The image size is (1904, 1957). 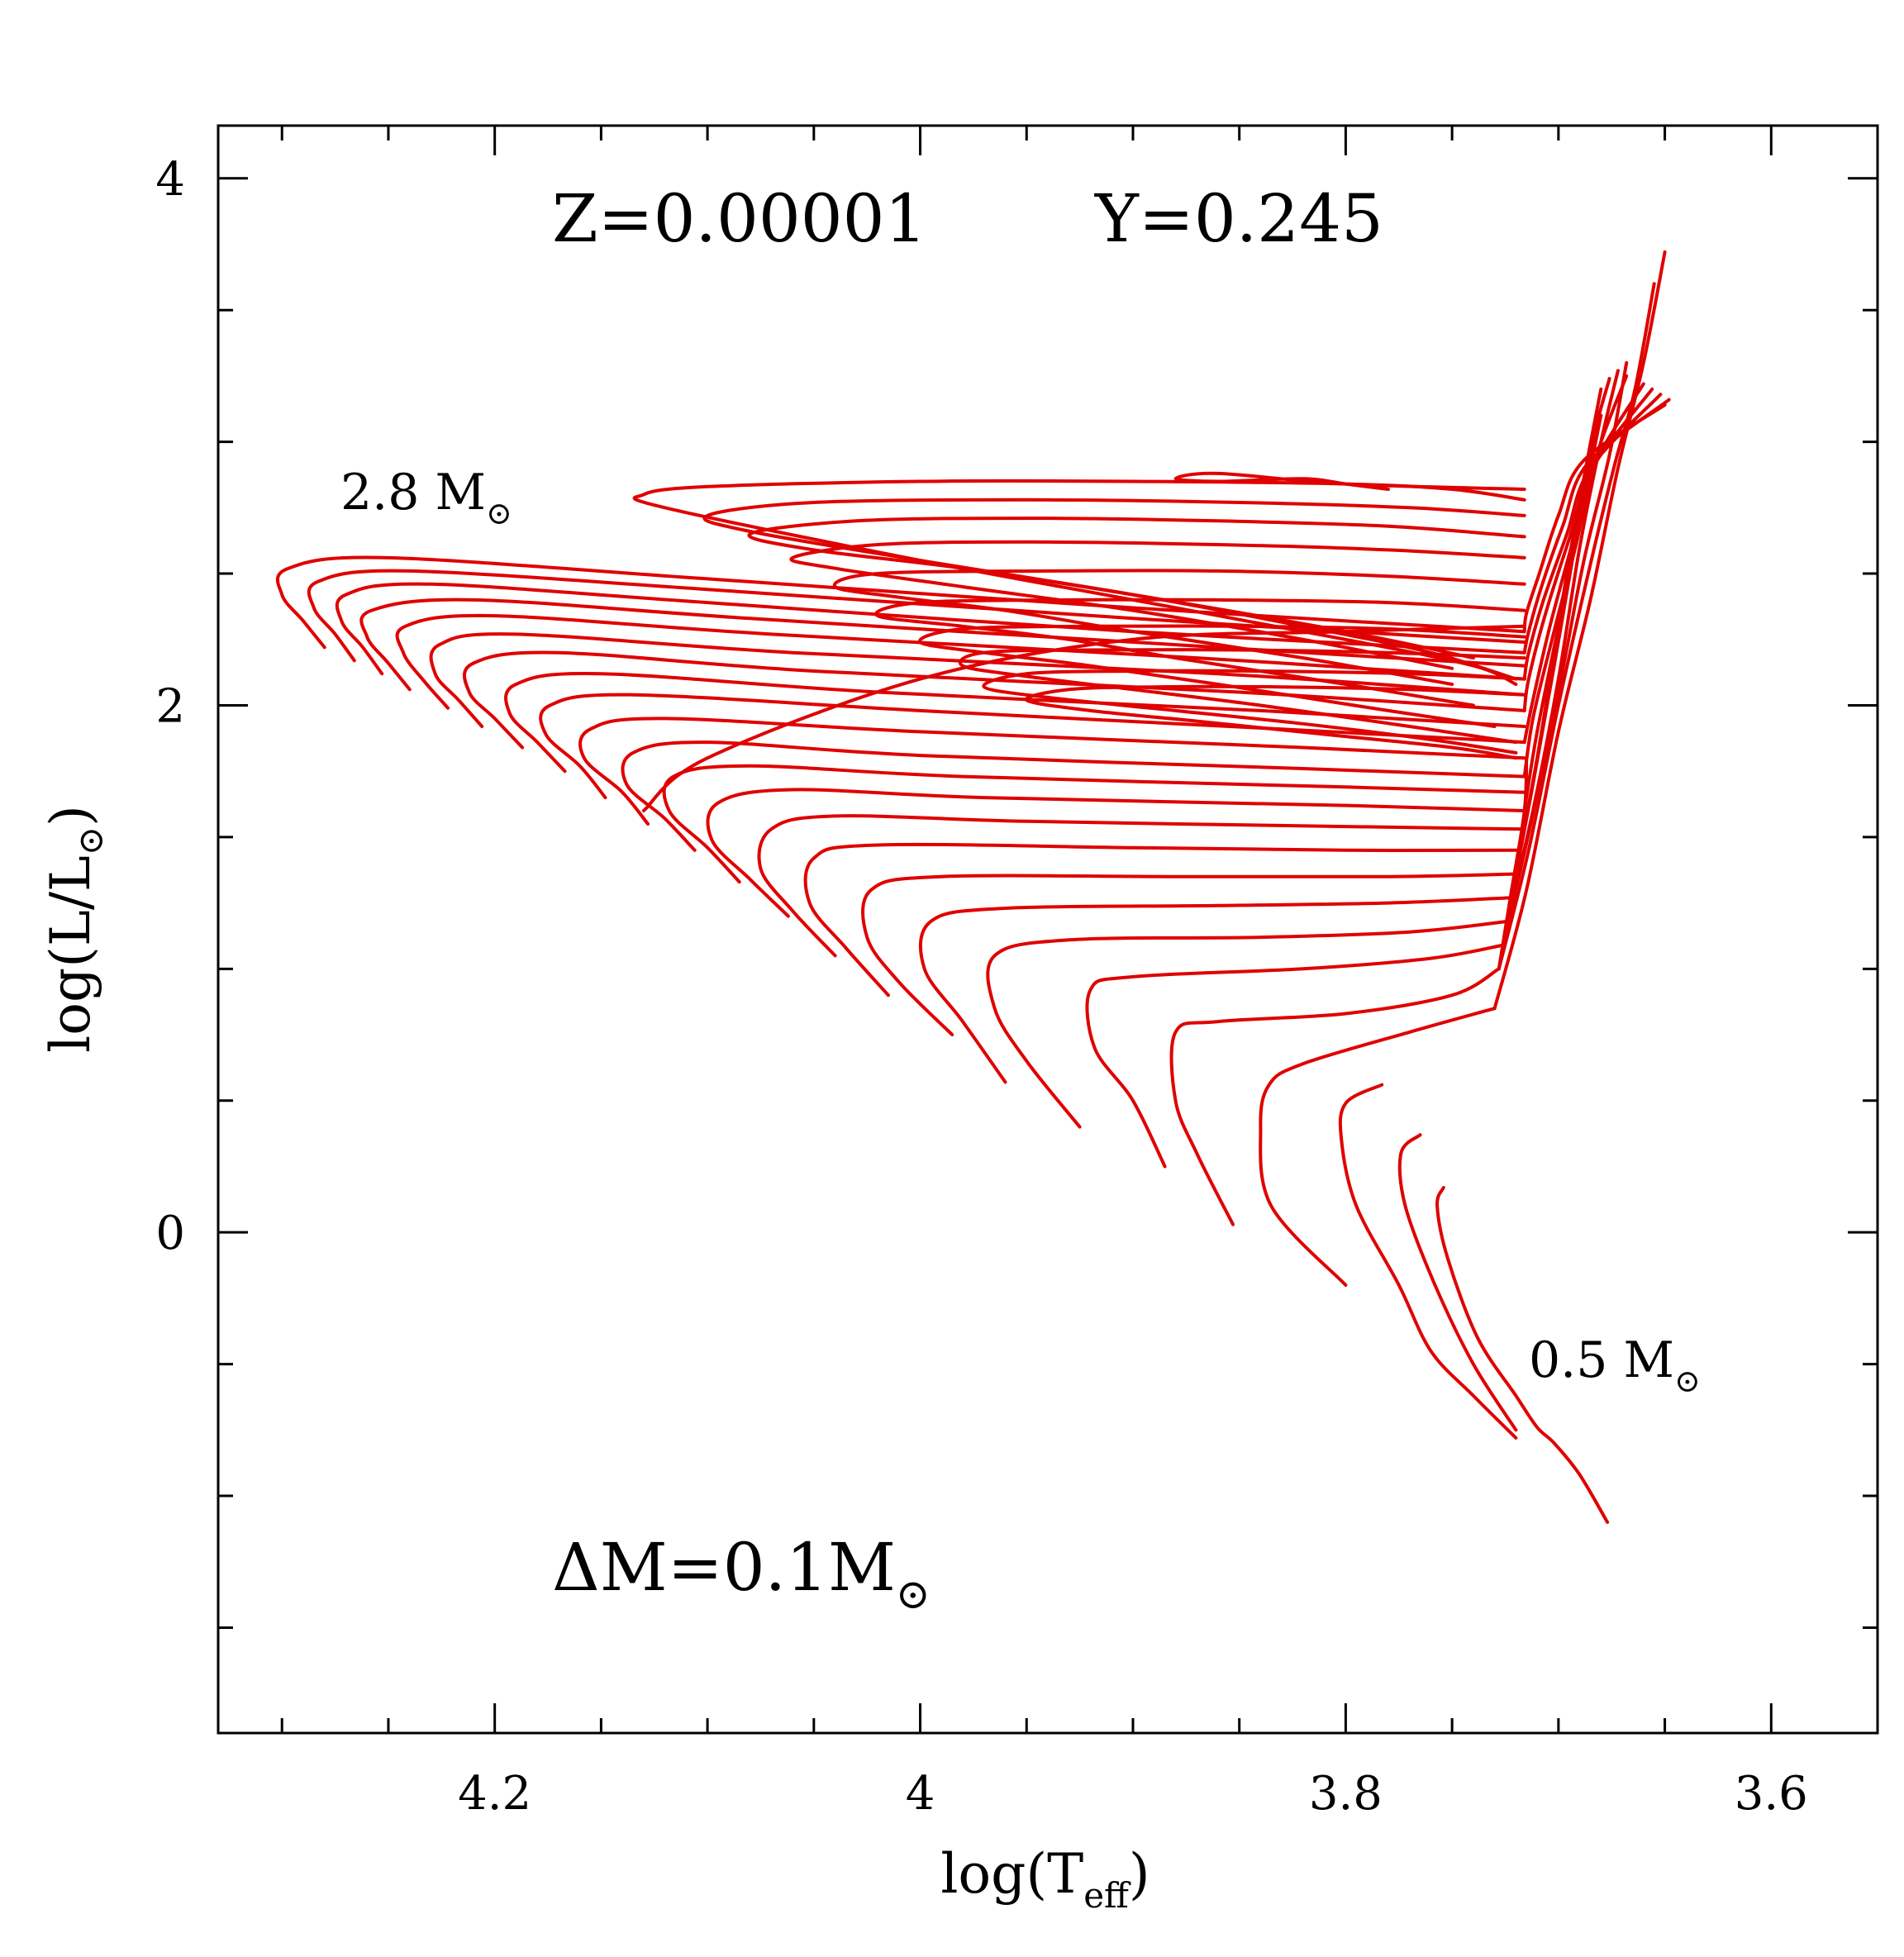 I want to click on track-0-8-msun, so click(x=1378, y=1147).